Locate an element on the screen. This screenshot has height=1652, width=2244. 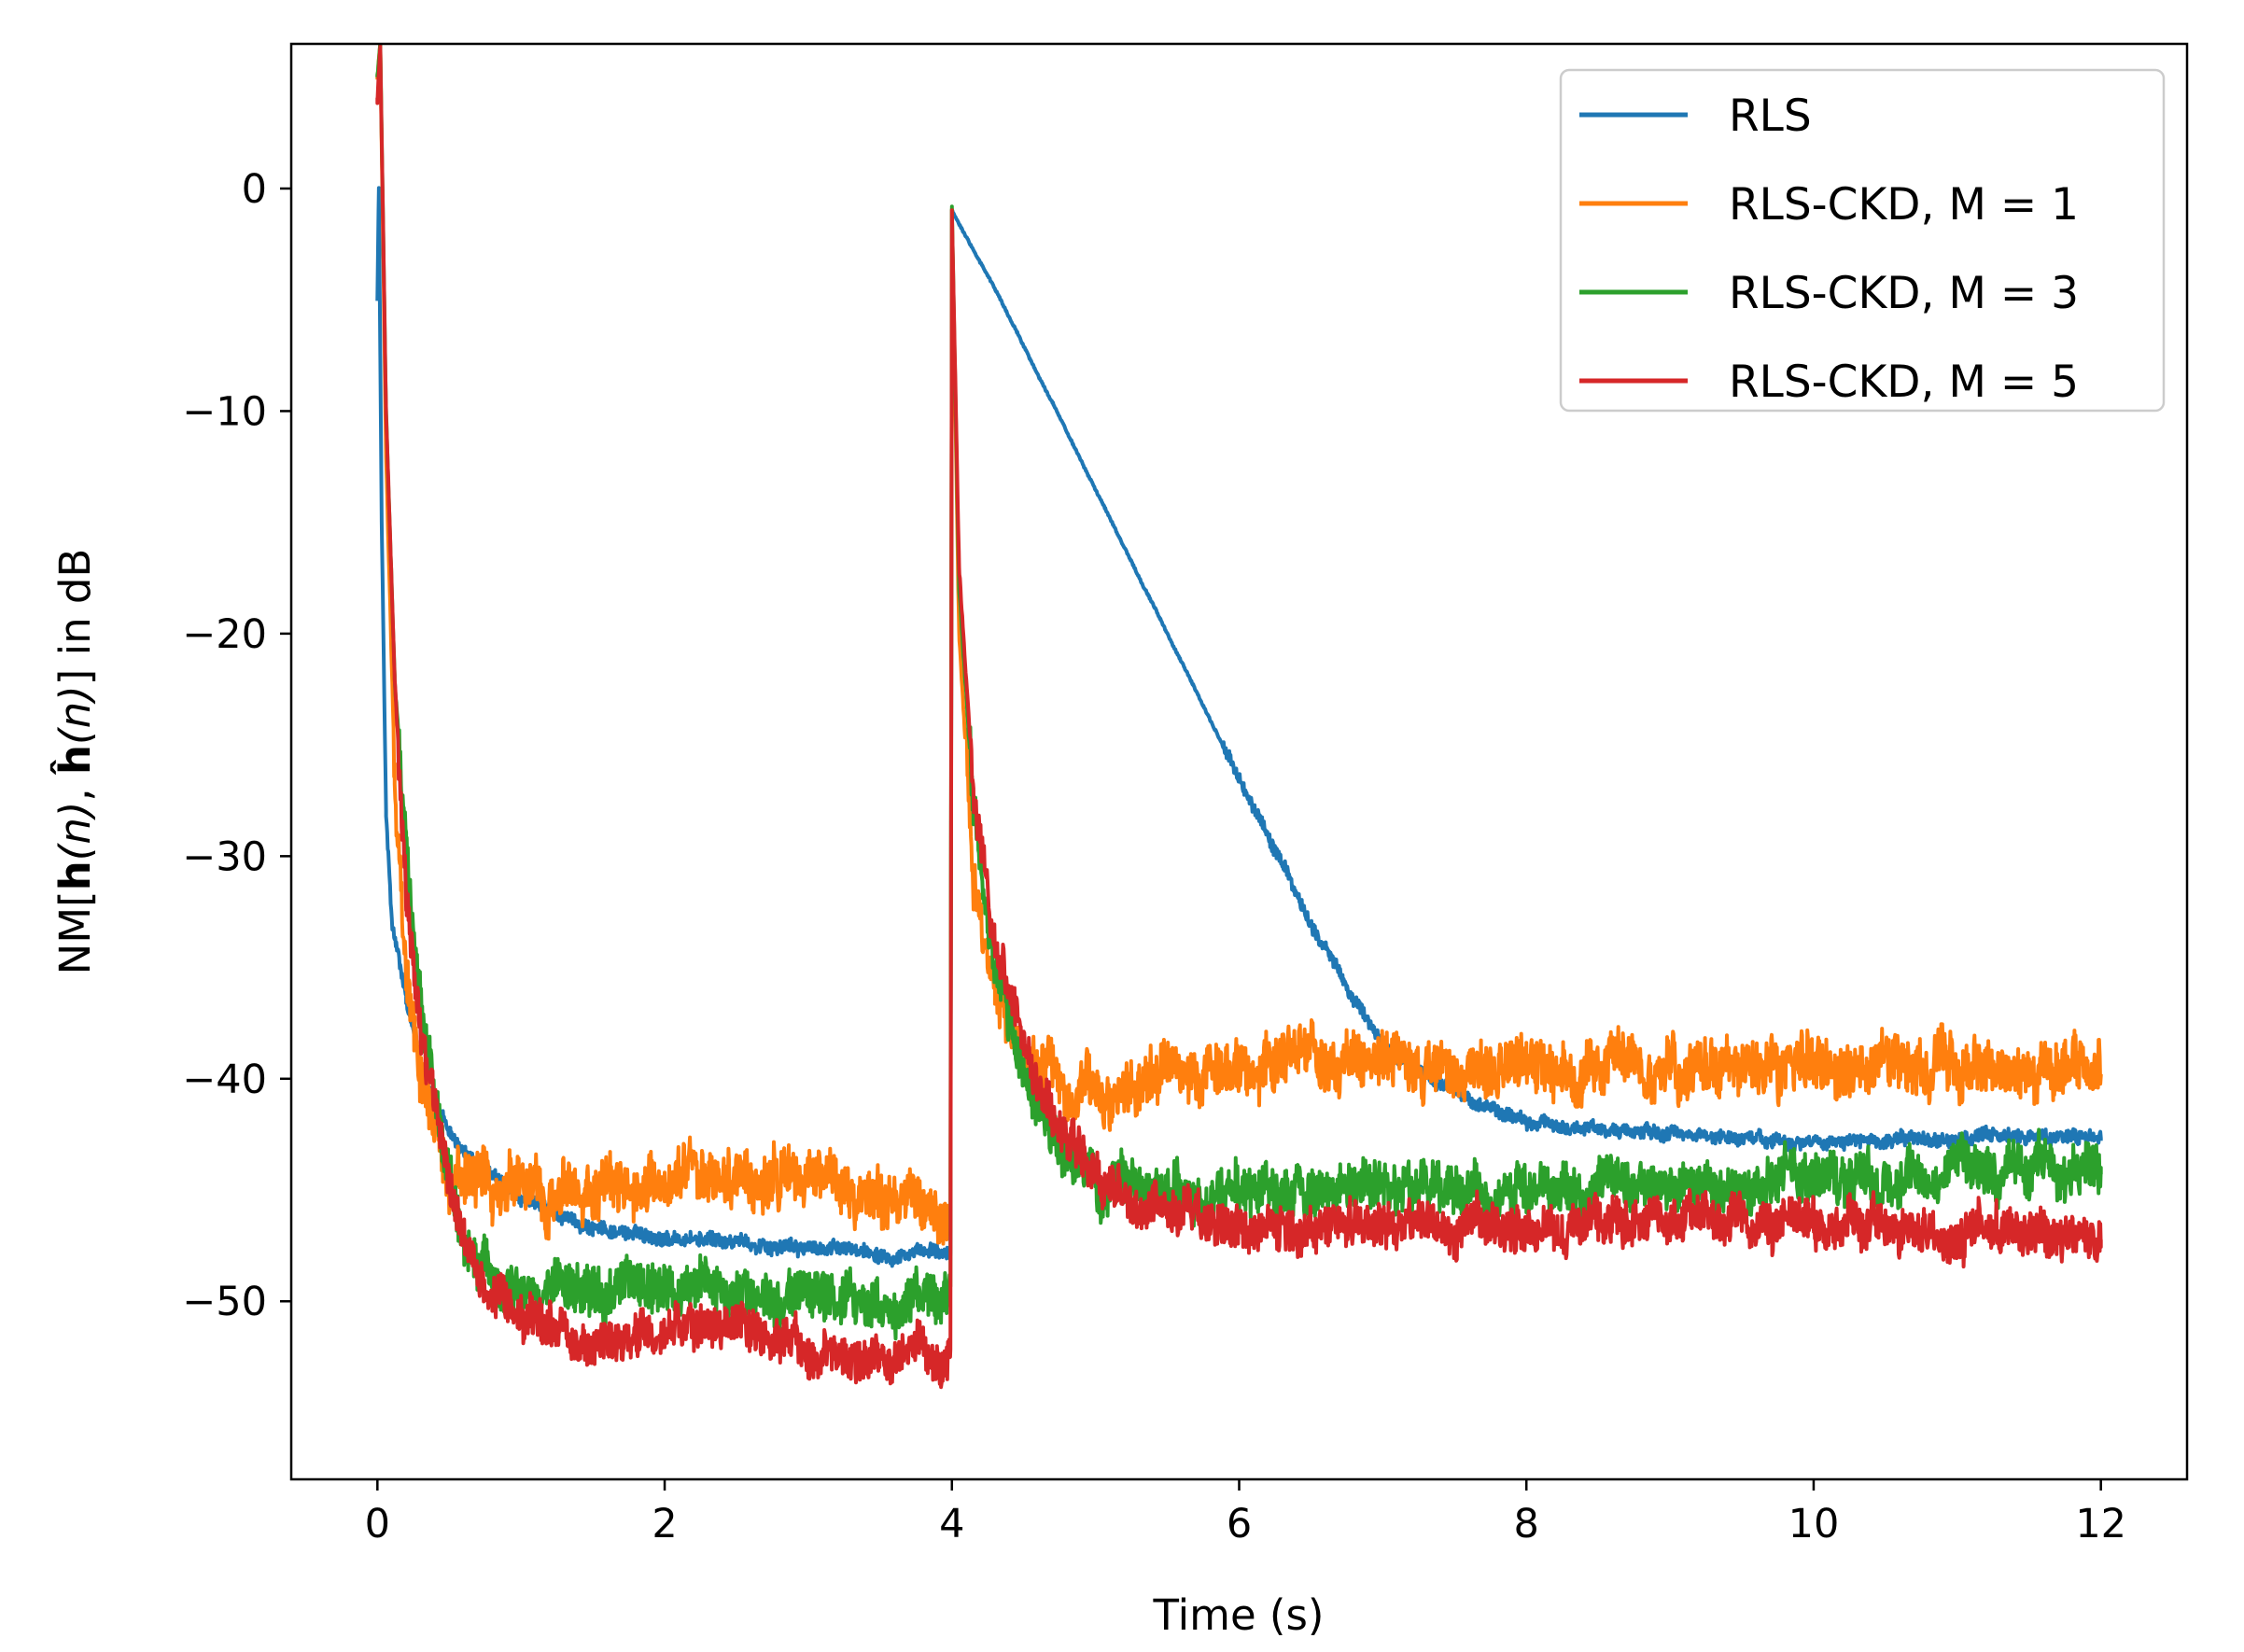
x-tick-label: 4 is located at coordinates (951, 1524).